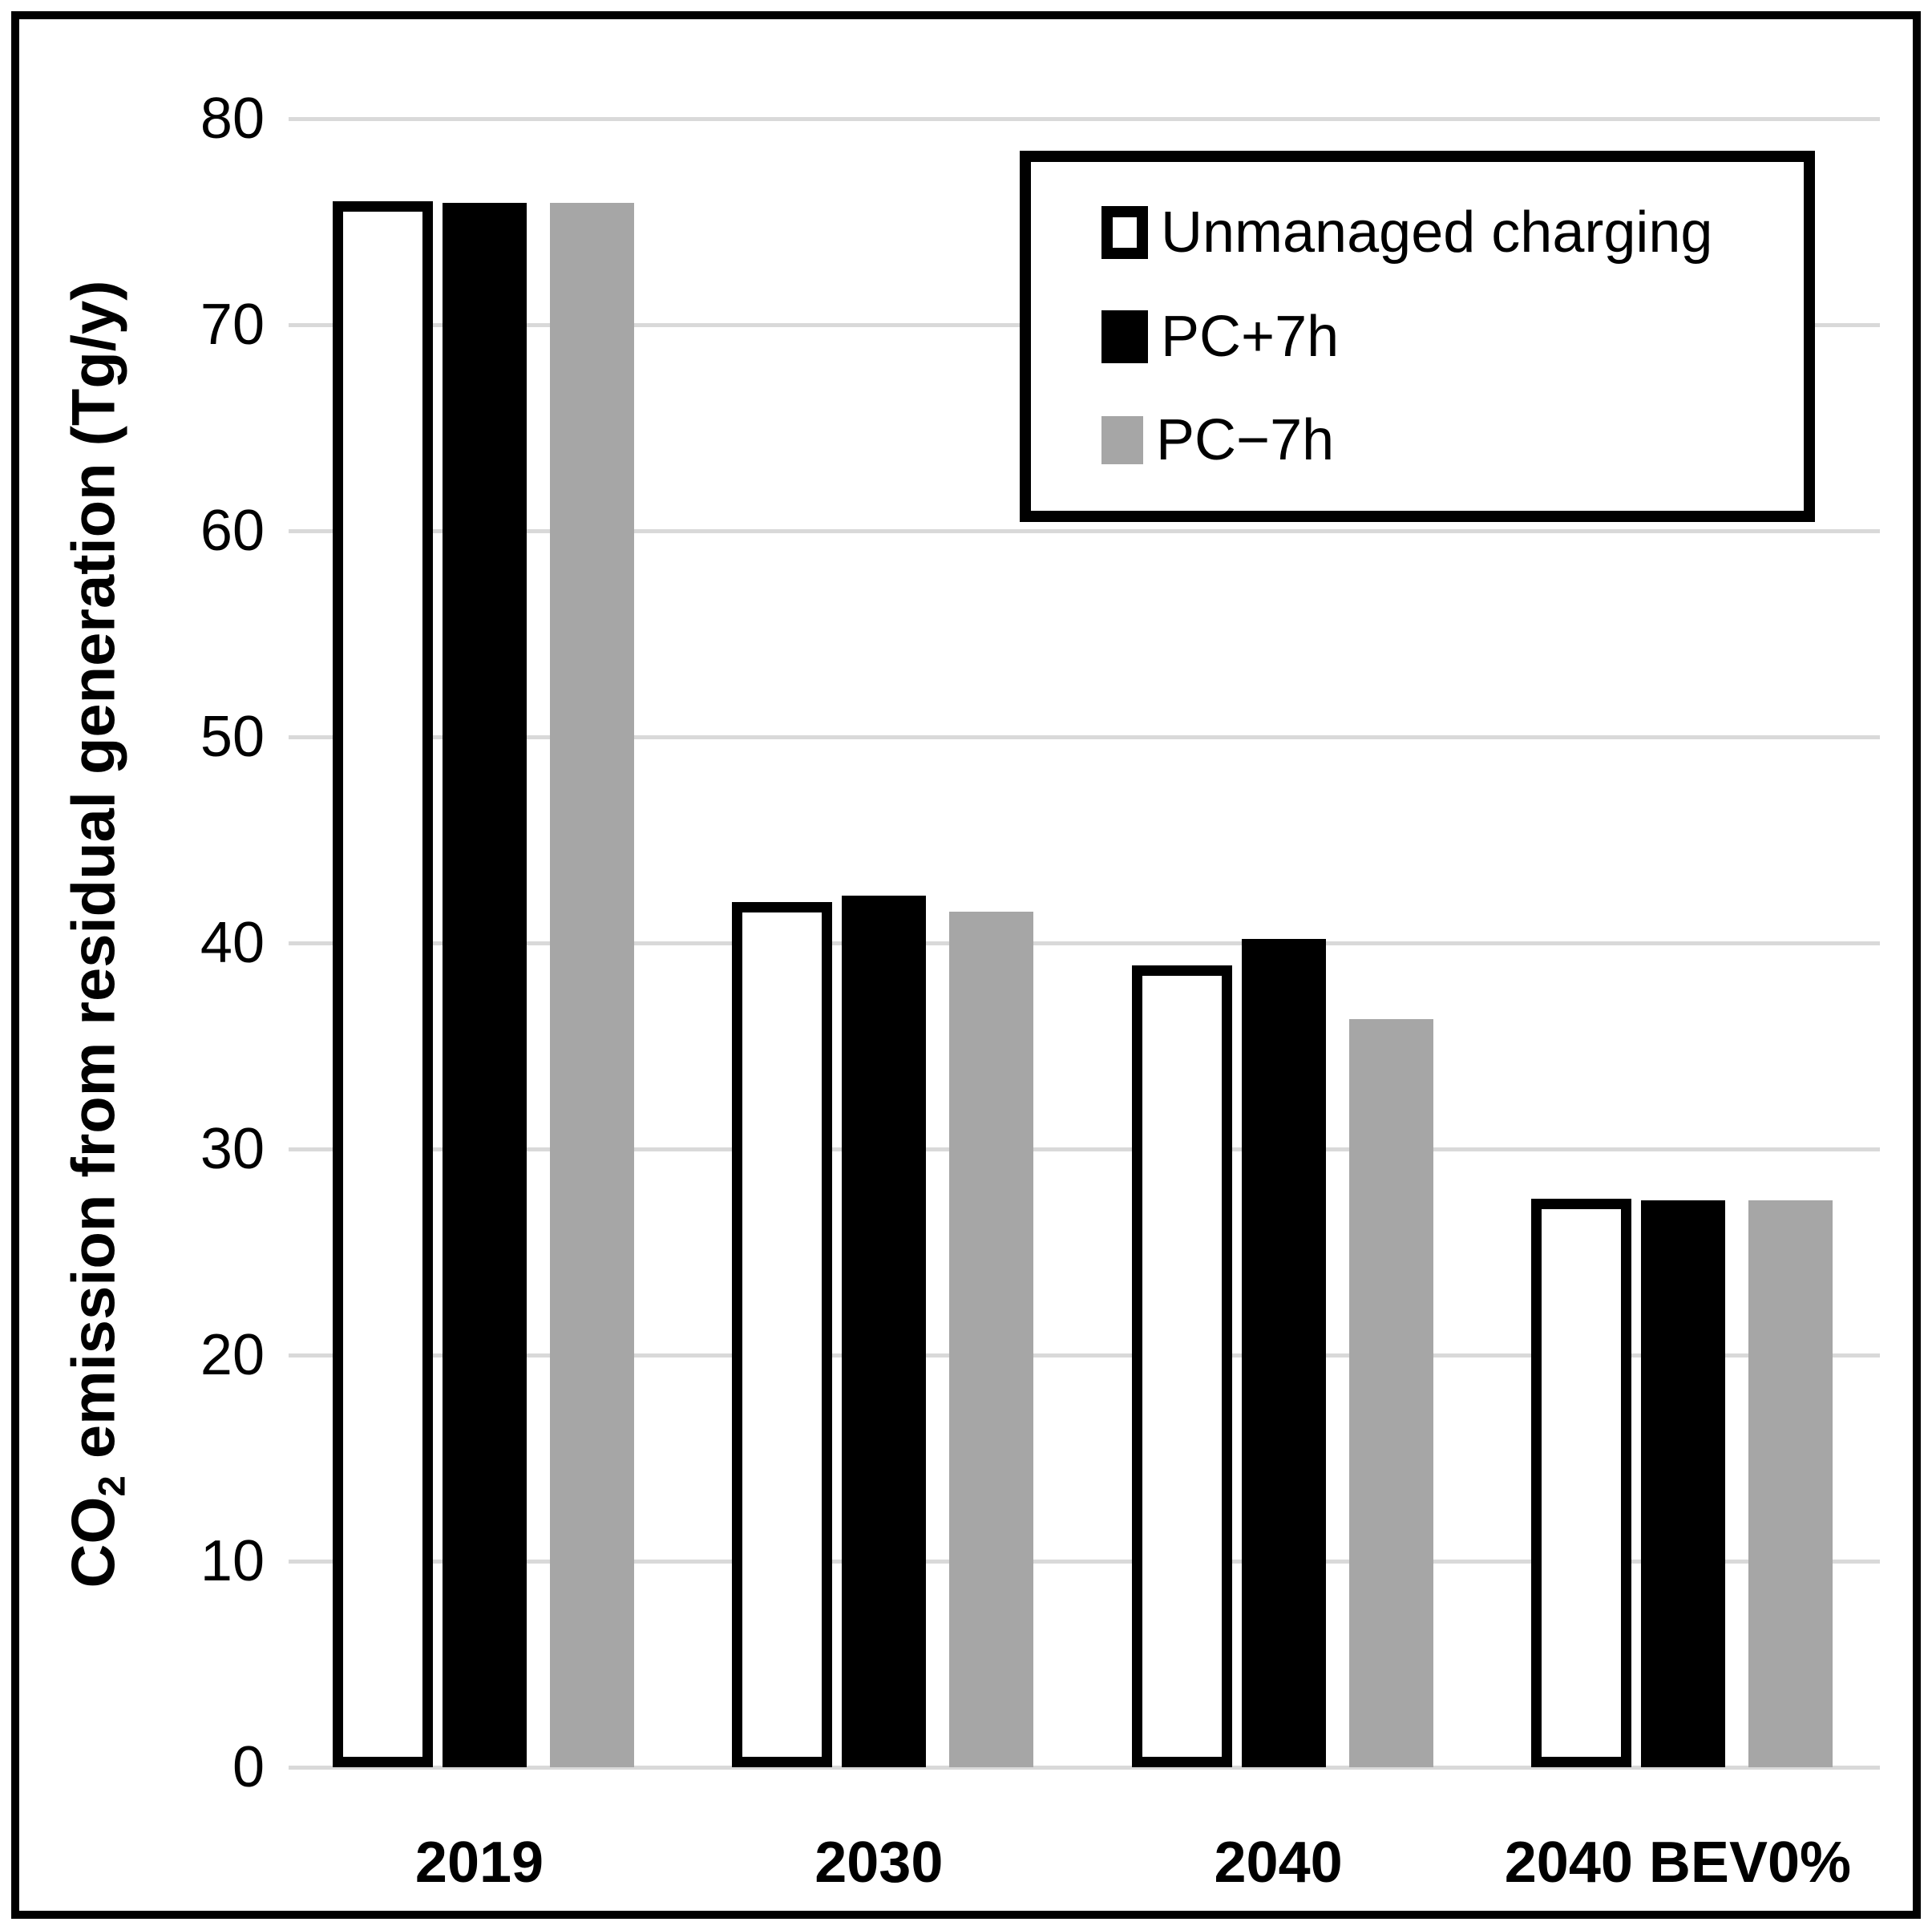 The width and height of the screenshot is (1932, 1930). I want to click on bar-unmanaged-charging-2030, so click(782, 1334).